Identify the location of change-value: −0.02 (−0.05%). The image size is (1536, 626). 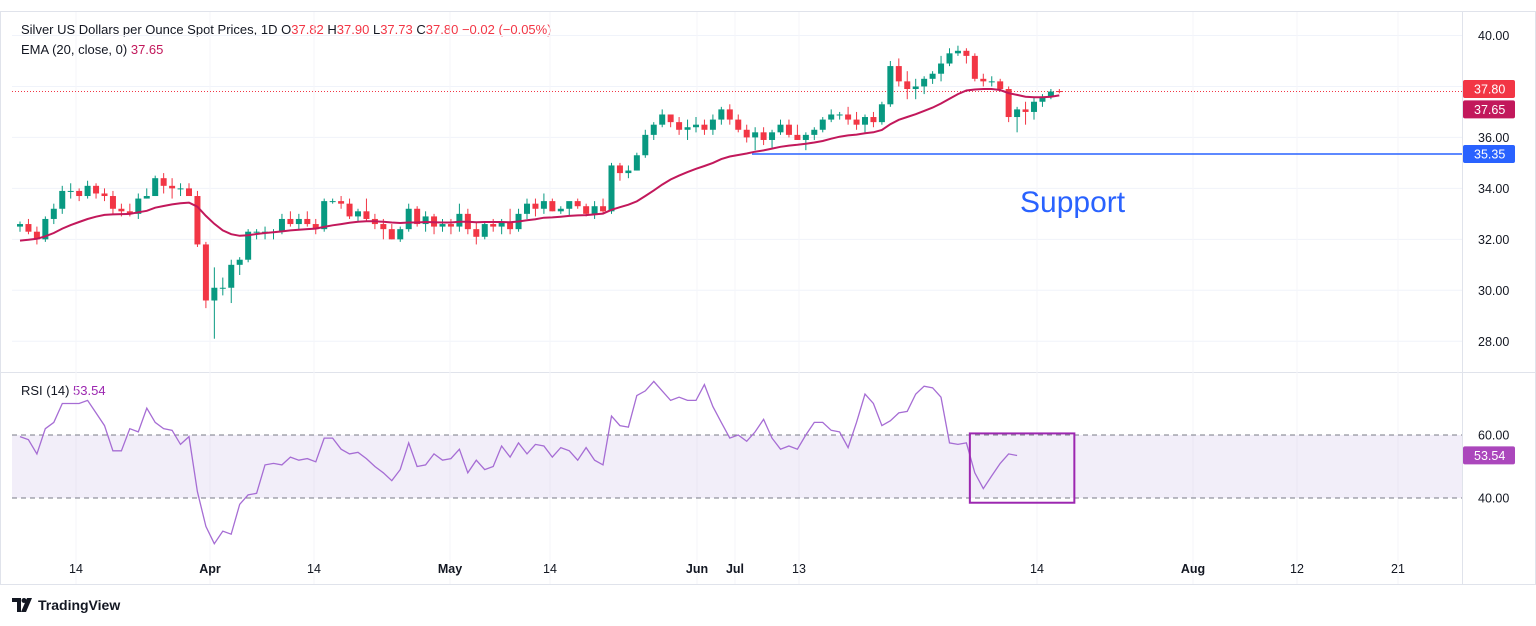
(506, 29).